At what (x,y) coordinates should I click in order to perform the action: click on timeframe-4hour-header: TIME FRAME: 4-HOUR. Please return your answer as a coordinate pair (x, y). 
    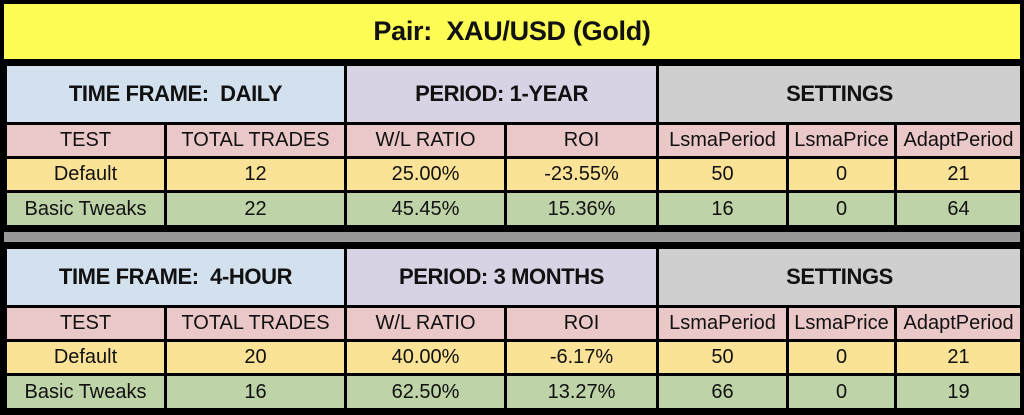
    Looking at the image, I should click on (175, 277).